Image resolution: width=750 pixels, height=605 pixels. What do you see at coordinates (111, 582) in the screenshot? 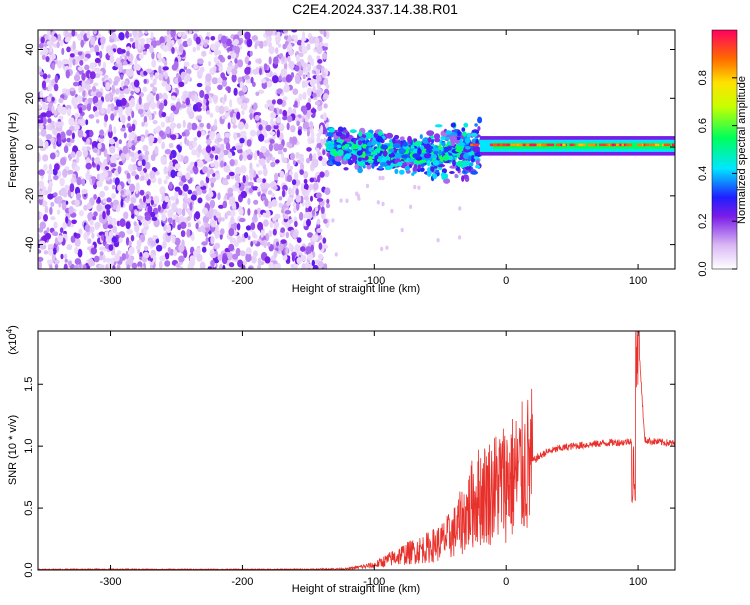
I see `snr-x-tick-label: -300` at bounding box center [111, 582].